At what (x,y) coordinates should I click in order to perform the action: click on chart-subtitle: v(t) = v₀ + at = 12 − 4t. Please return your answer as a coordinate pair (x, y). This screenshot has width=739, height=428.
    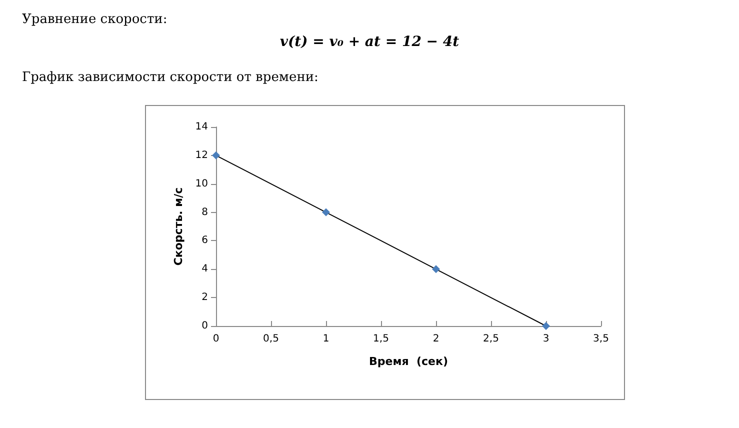
    Looking at the image, I should click on (369, 42).